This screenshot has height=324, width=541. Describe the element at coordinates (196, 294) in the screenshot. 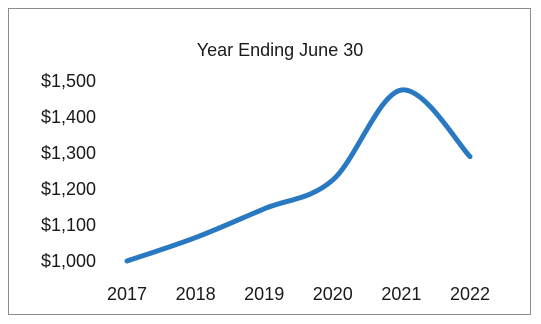

I see `x-tick-label: 2018` at that location.